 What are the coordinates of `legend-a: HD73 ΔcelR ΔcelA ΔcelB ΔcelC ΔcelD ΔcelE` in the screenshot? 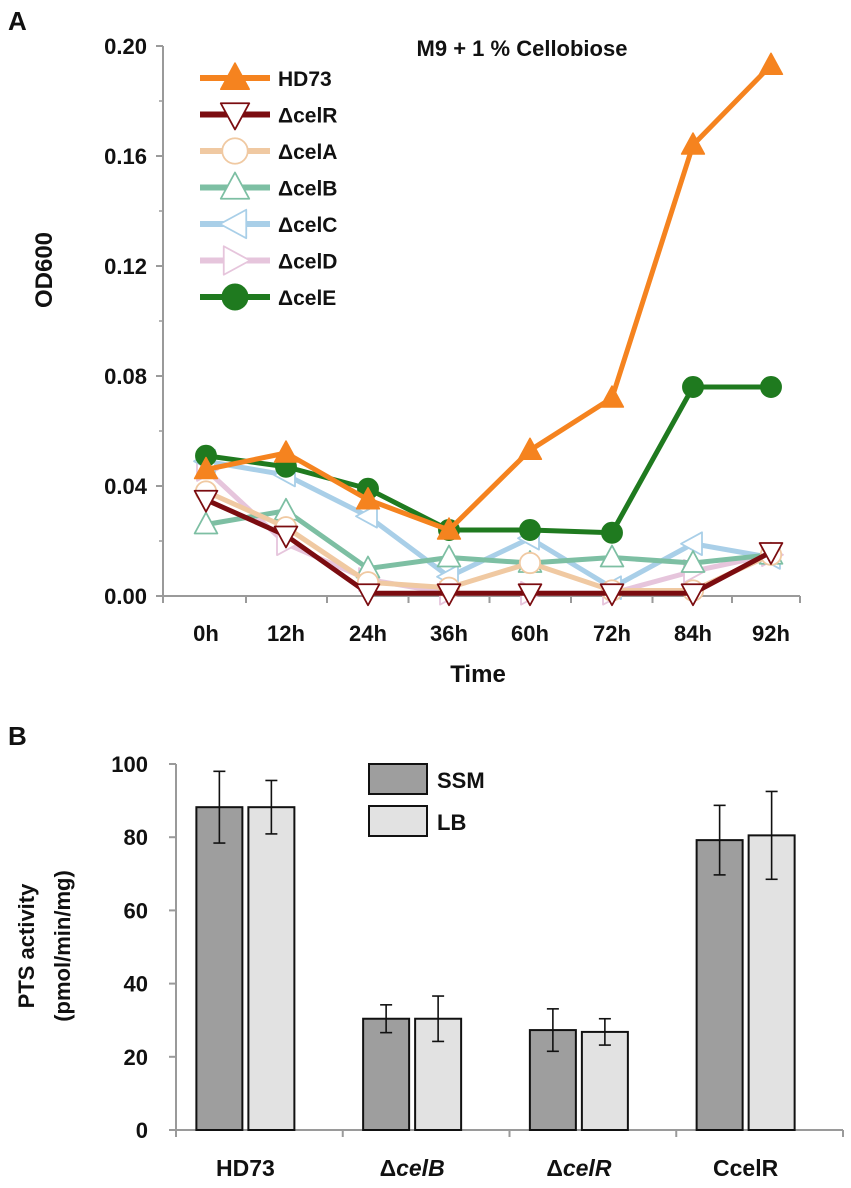 It's located at (268, 186).